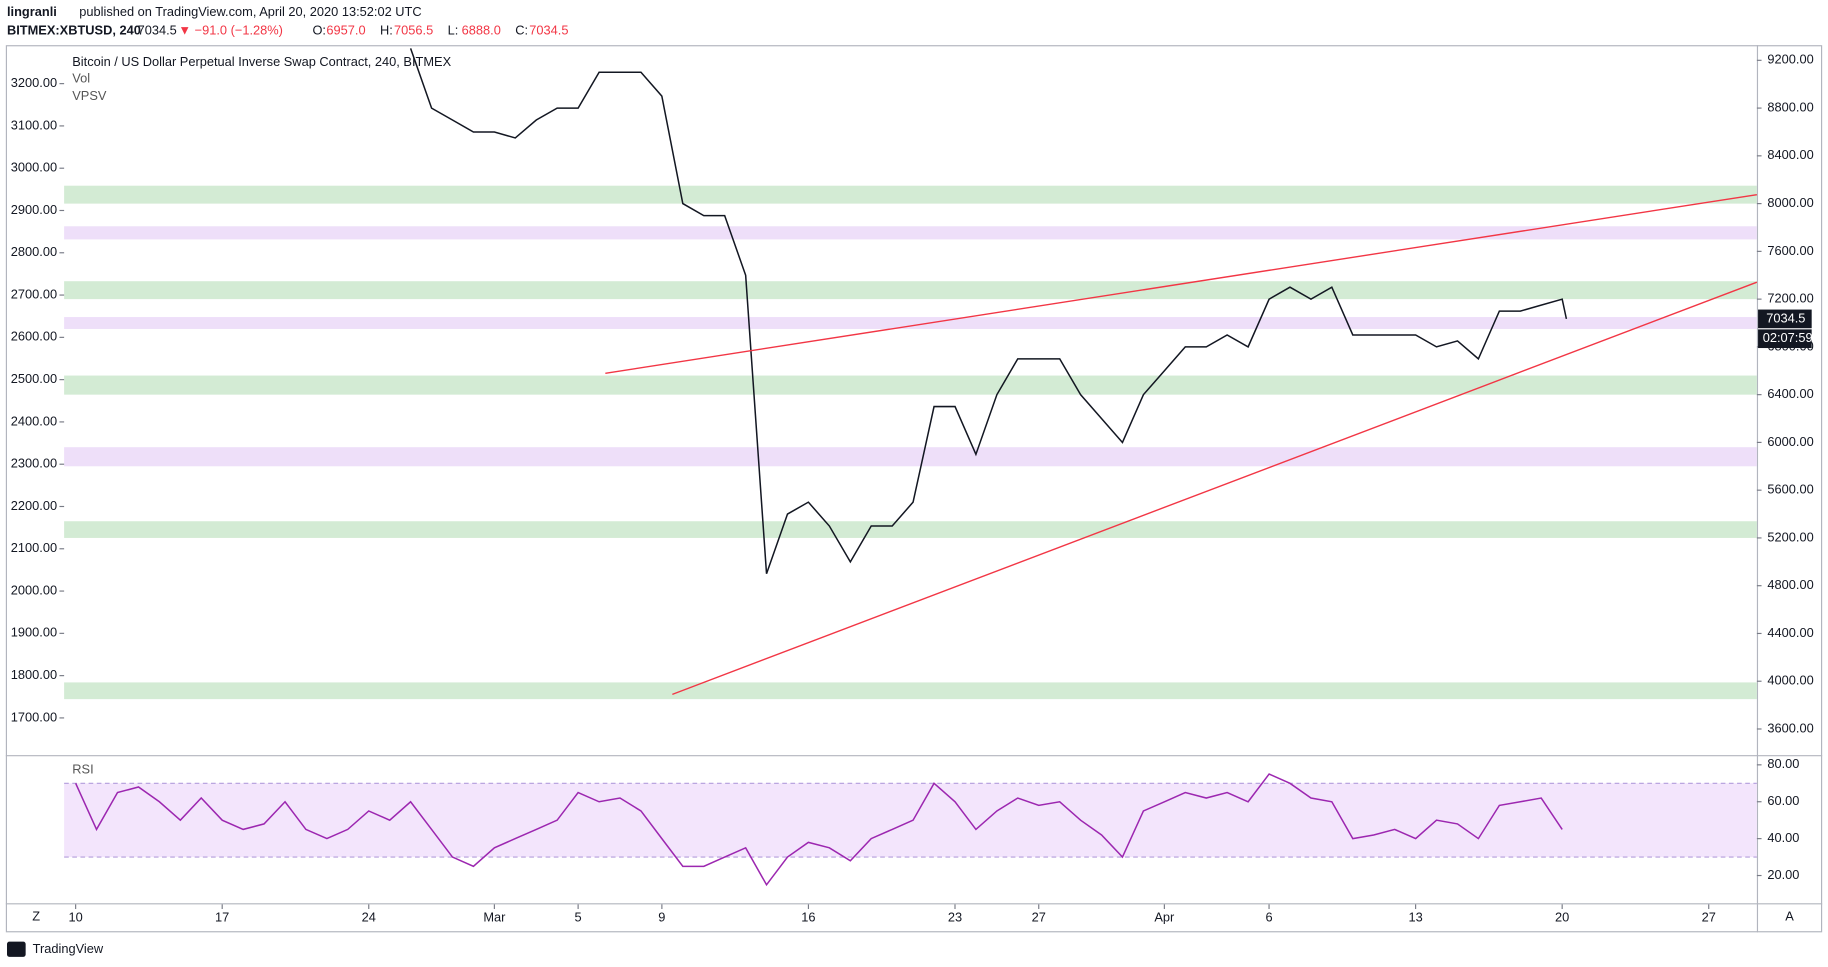 The image size is (1828, 967). I want to click on indicator-label: Vol, so click(81, 77).